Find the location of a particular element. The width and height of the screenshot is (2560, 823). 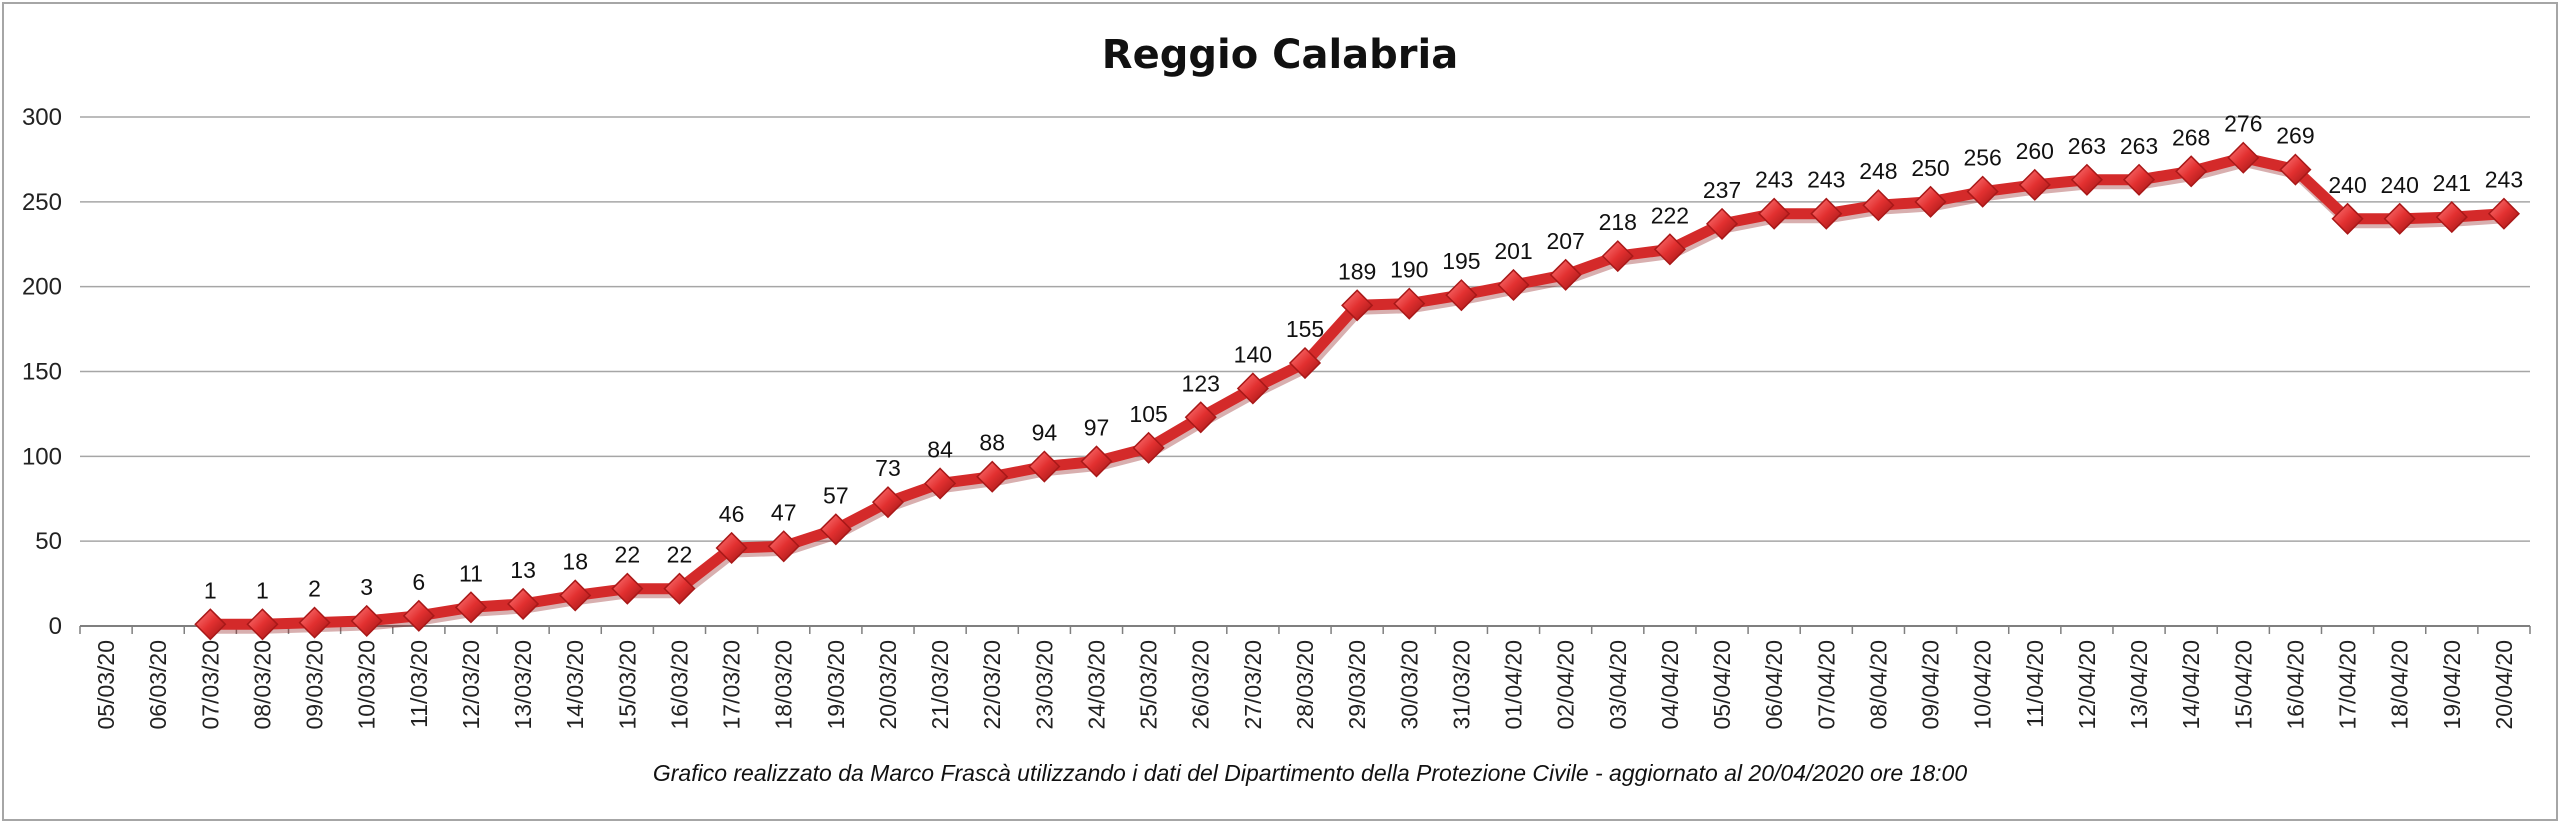

data-label: 155 is located at coordinates (1305, 329).